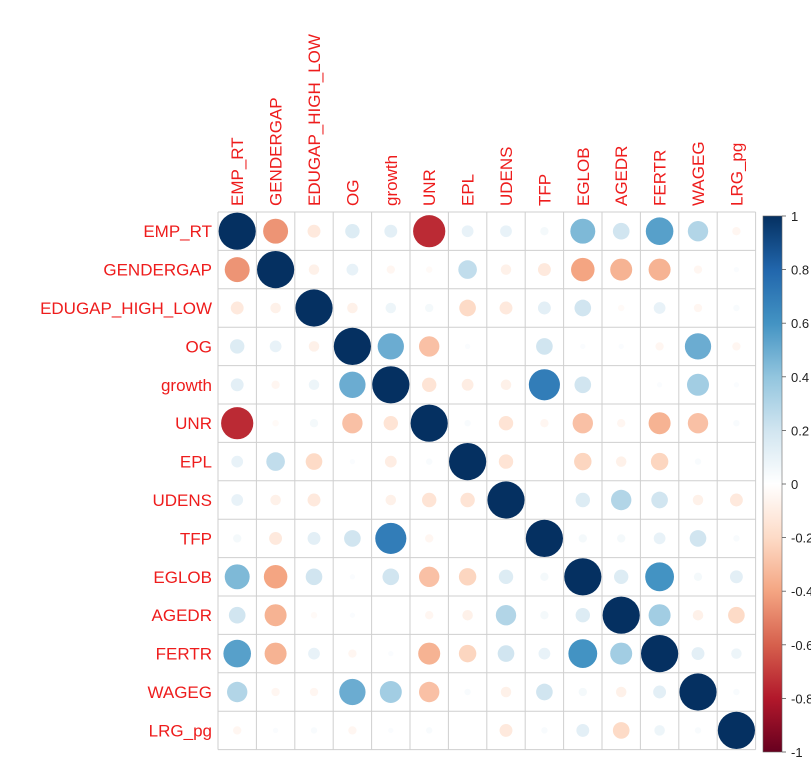 The width and height of the screenshot is (811, 760). What do you see at coordinates (797, 752) in the screenshot?
I see `colorbar-tick-label: -1` at bounding box center [797, 752].